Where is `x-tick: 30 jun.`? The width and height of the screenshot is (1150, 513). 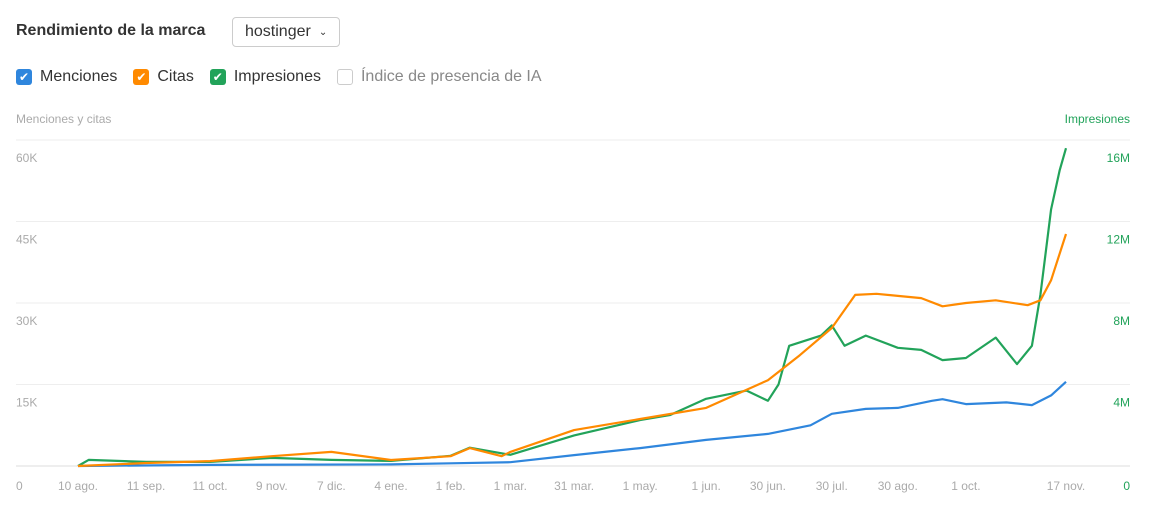 x-tick: 30 jun. is located at coordinates (768, 486).